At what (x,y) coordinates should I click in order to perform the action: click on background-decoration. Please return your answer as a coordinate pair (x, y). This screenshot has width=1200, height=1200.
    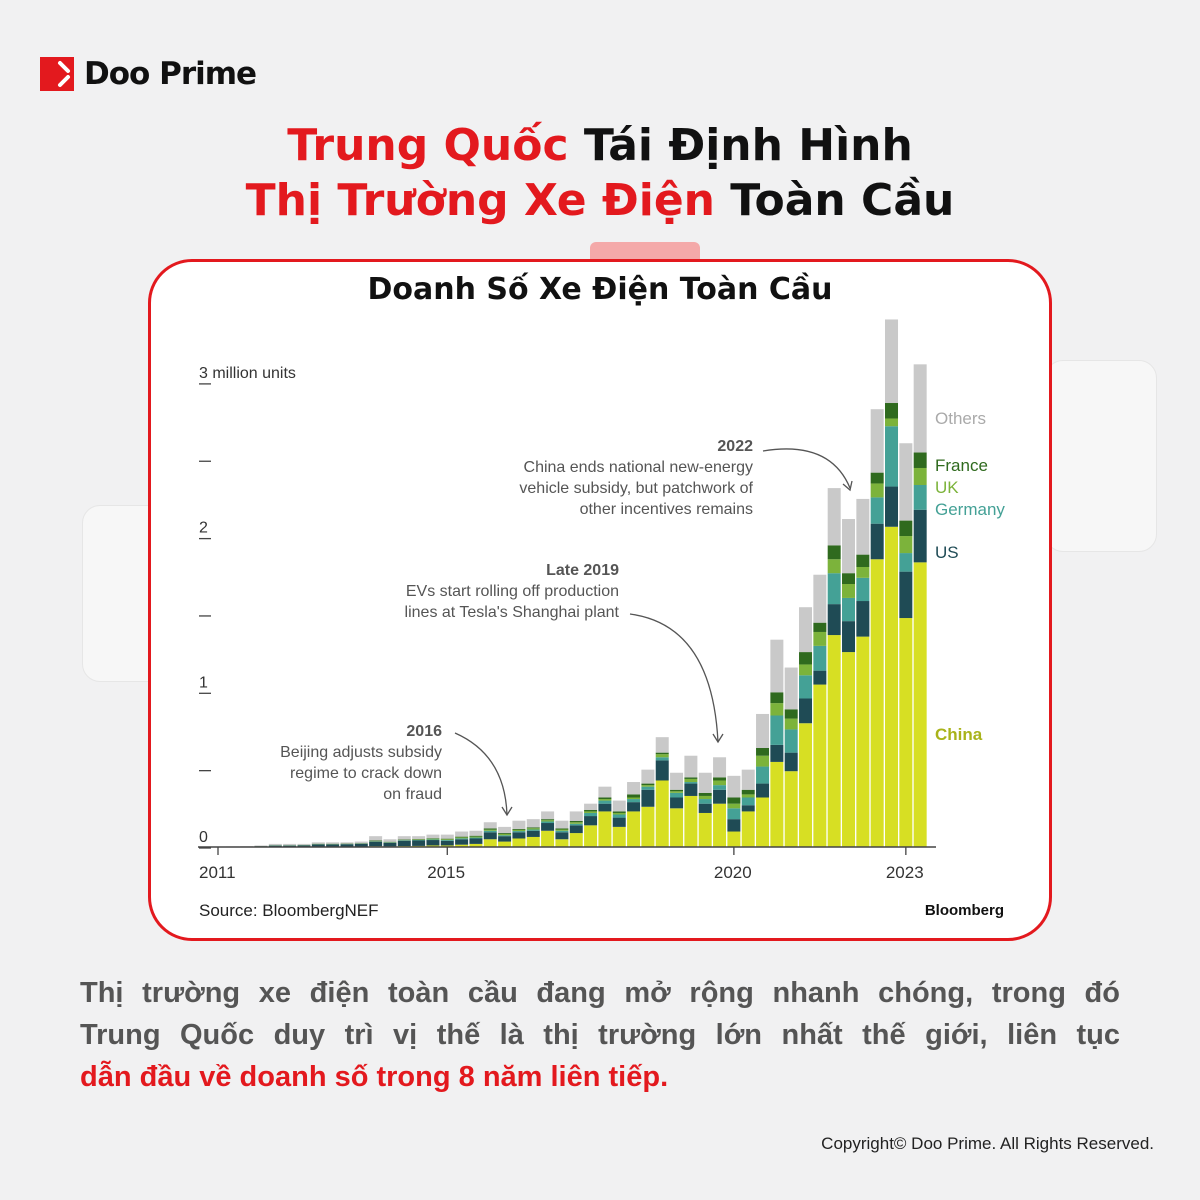
    Looking at the image, I should click on (1101, 456).